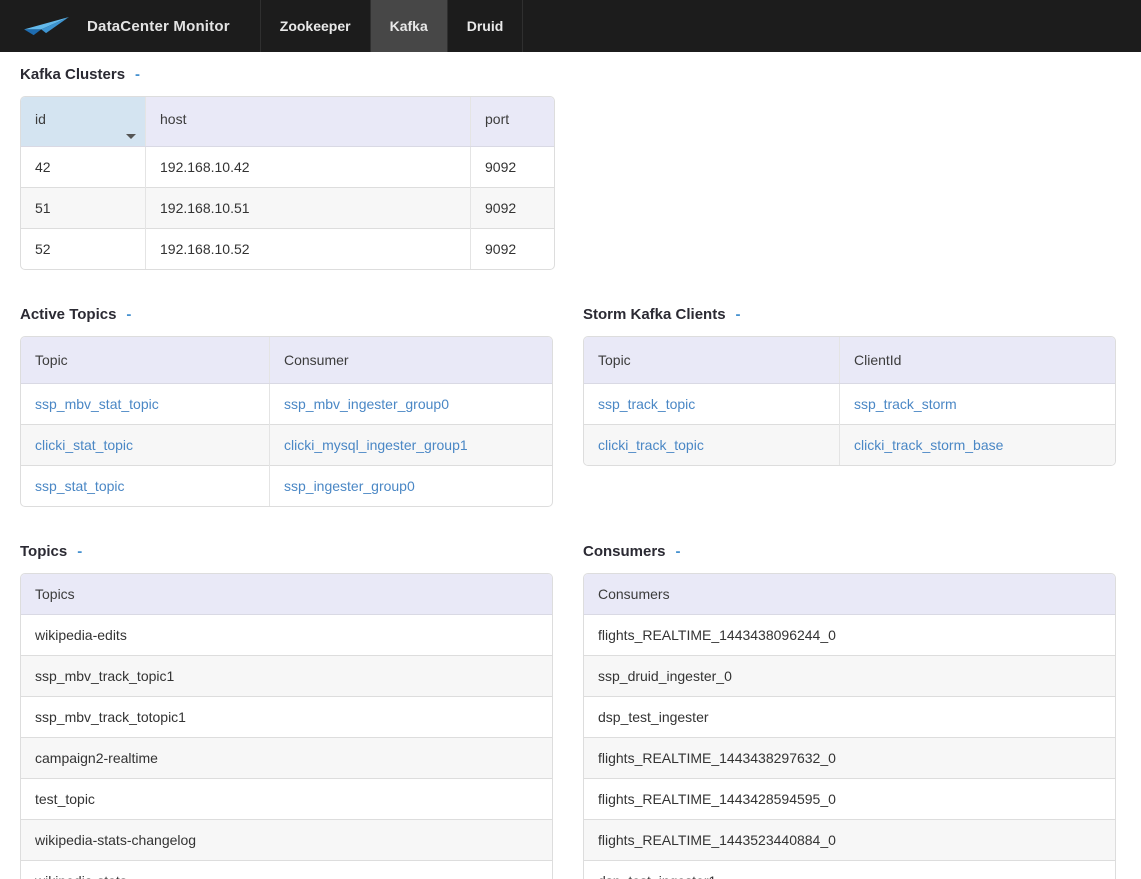  I want to click on table-row: flights_REALTIME_1443438096244_0, so click(849, 635).